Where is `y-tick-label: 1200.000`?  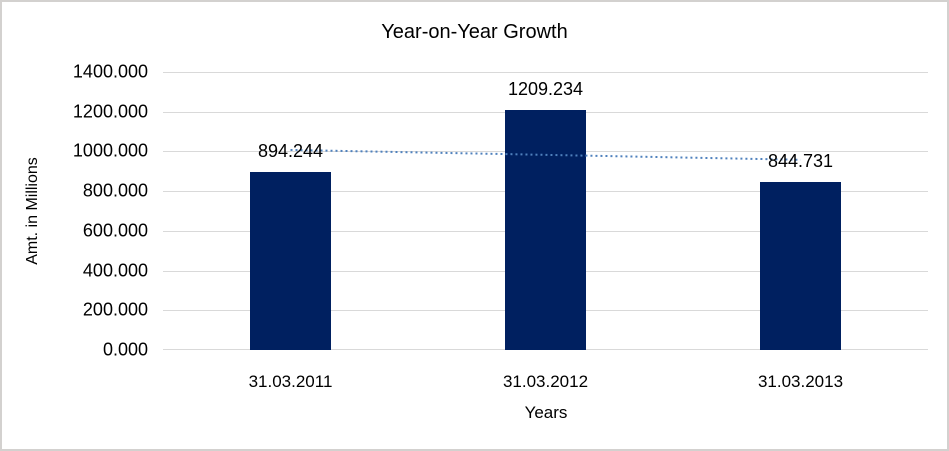 y-tick-label: 1200.000 is located at coordinates (110, 111).